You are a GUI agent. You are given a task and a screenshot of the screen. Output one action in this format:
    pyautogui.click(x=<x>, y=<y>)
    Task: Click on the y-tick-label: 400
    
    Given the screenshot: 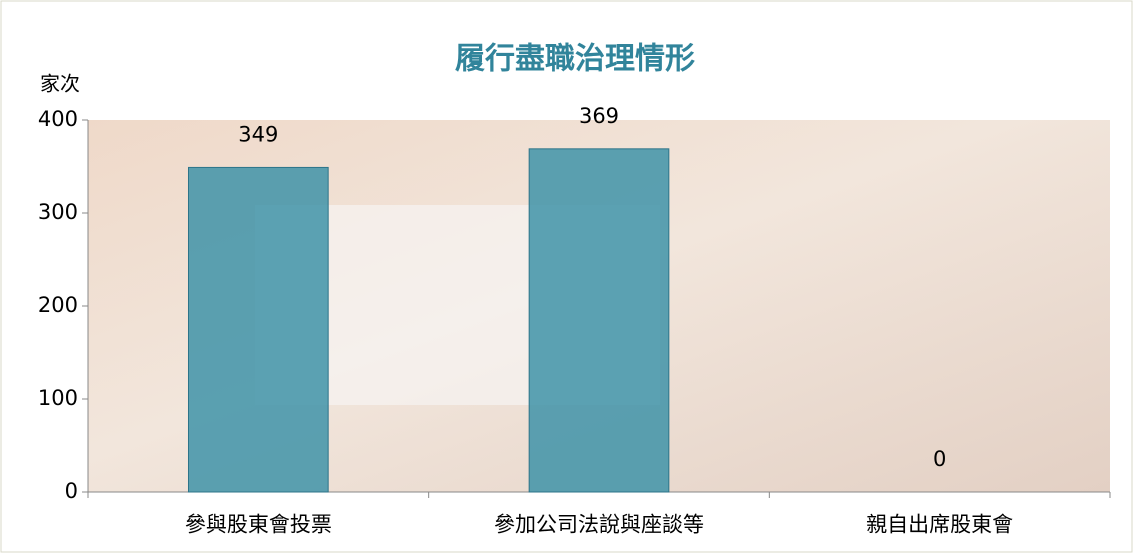 What is the action you would take?
    pyautogui.click(x=58, y=119)
    